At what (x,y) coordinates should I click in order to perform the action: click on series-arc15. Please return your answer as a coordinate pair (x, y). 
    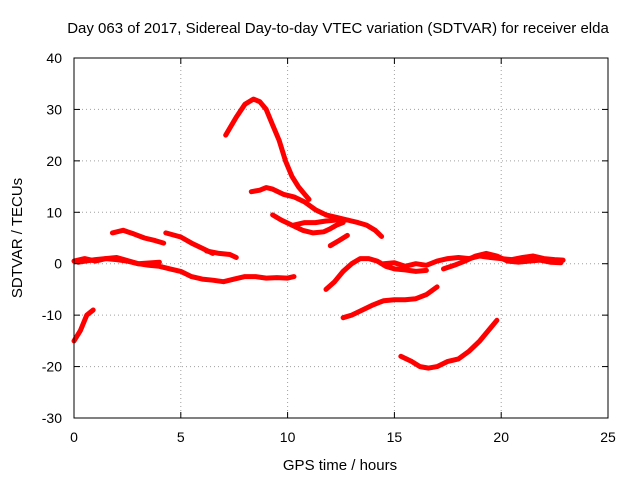
    Looking at the image, I should click on (502, 261).